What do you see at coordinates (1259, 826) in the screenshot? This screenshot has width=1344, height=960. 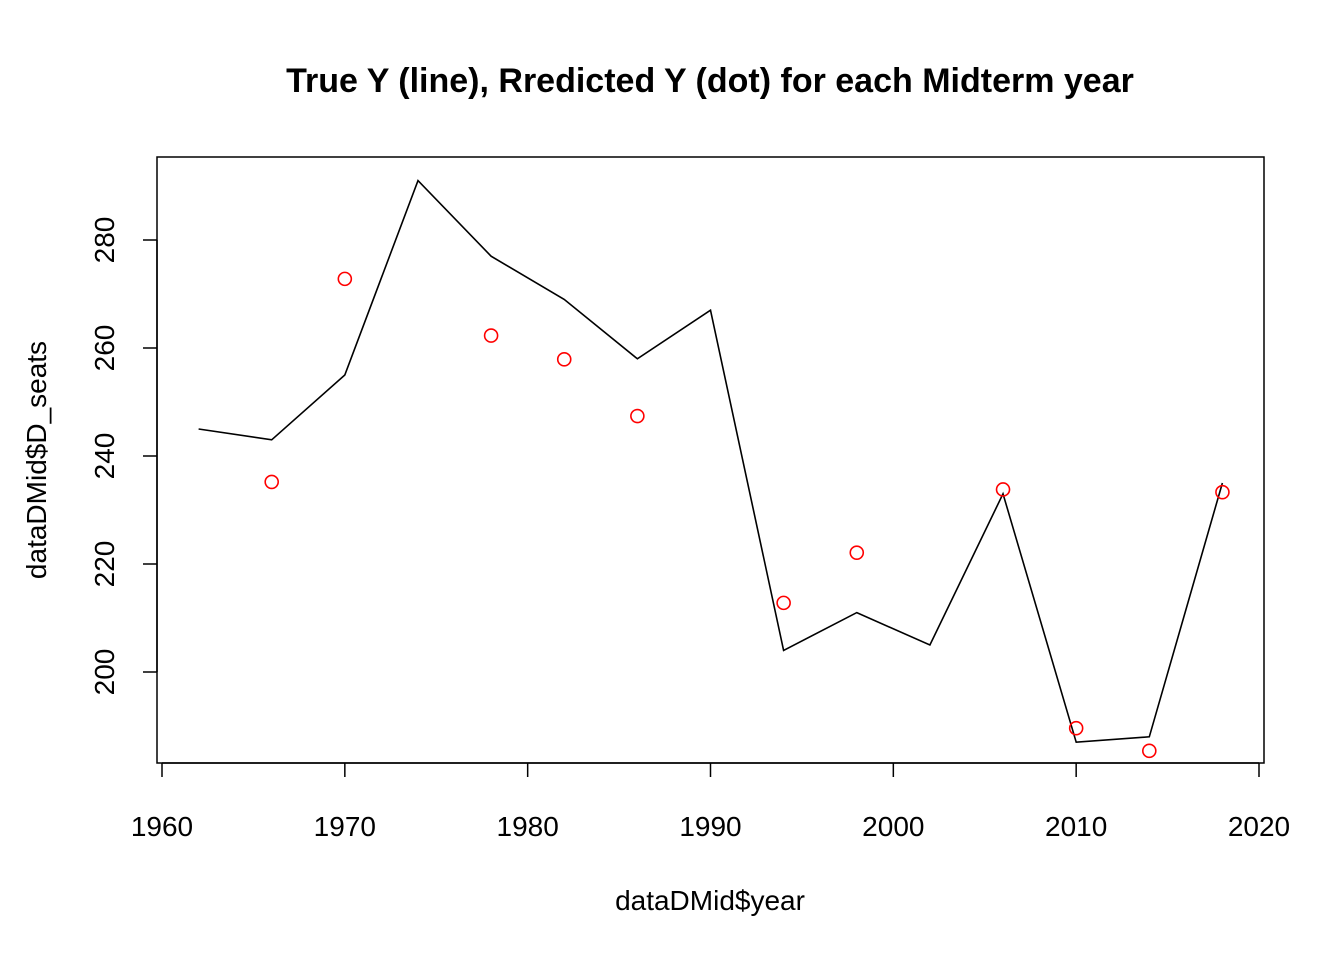 I see `x-tick-label: 2020` at bounding box center [1259, 826].